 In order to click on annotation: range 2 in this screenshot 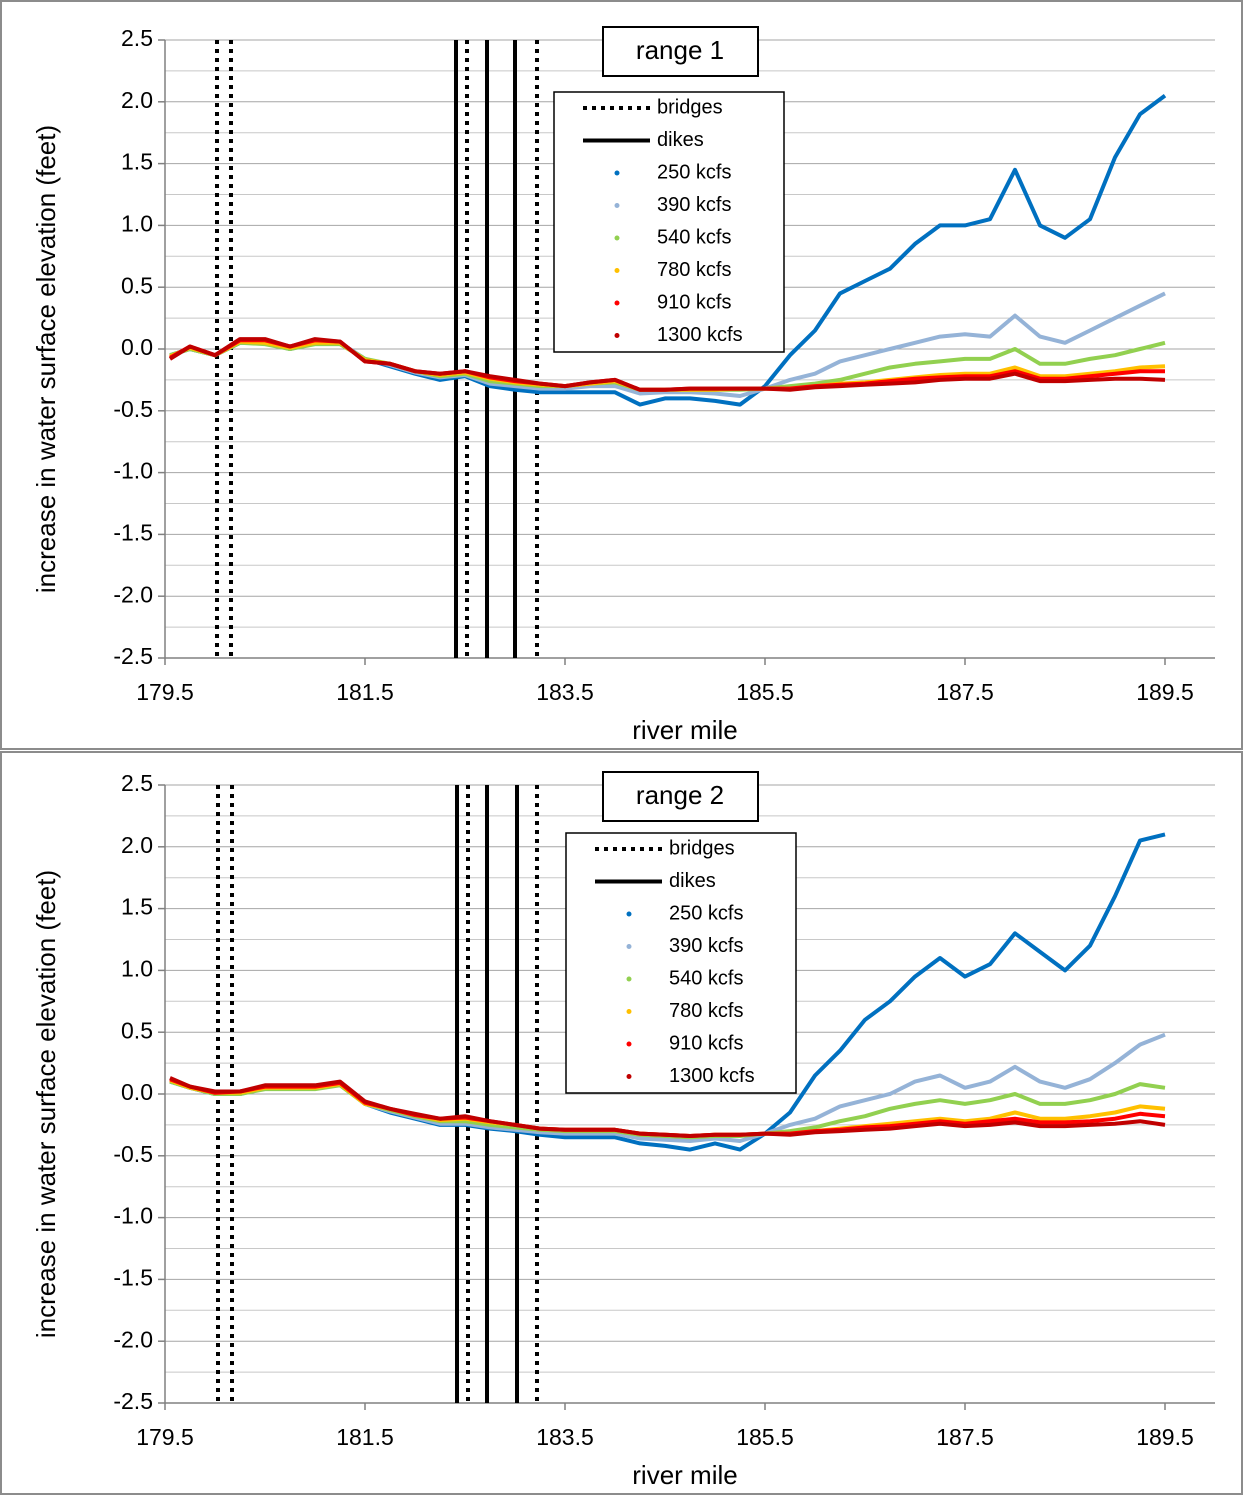, I will do `click(680, 795)`.